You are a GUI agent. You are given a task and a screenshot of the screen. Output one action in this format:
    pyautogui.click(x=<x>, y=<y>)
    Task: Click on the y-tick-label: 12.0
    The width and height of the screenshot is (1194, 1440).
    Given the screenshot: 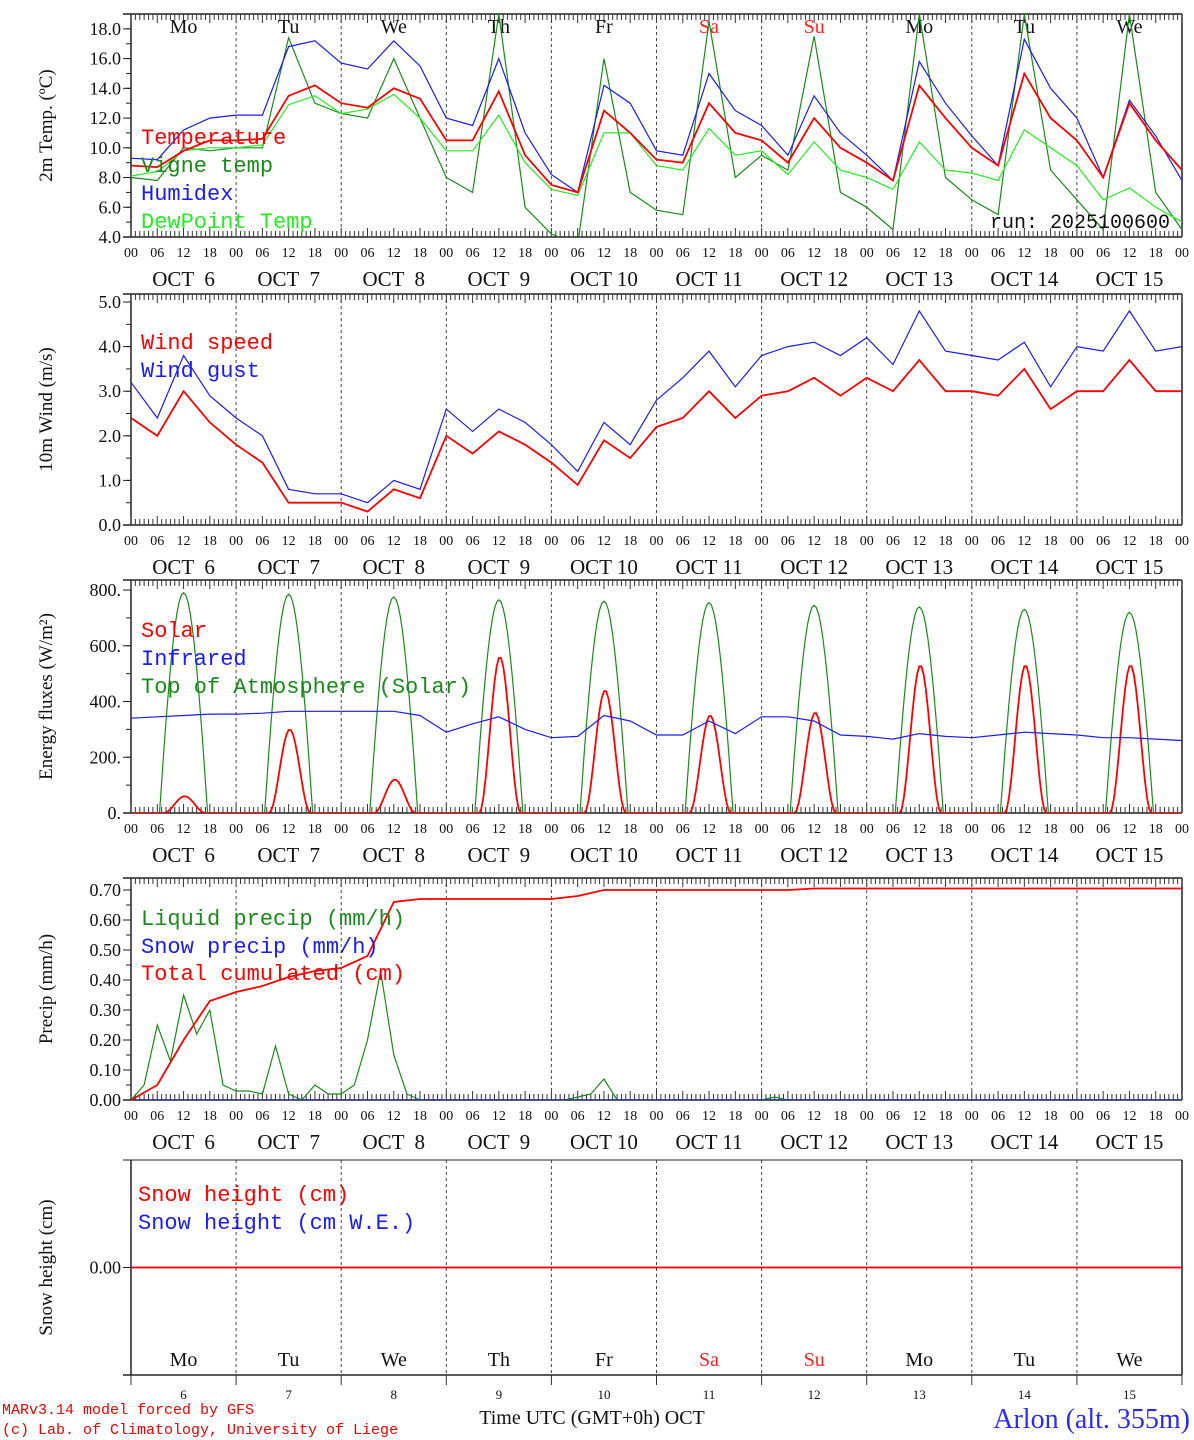 What is the action you would take?
    pyautogui.click(x=106, y=118)
    